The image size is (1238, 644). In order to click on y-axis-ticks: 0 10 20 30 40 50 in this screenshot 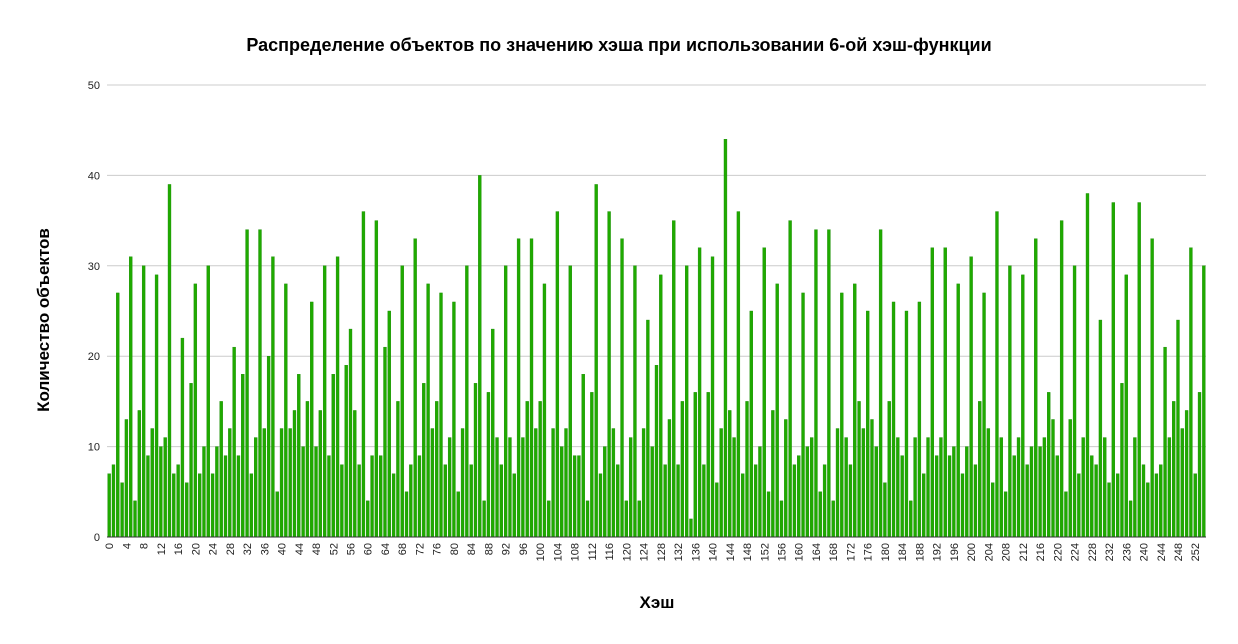, I will do `click(94, 312)`.